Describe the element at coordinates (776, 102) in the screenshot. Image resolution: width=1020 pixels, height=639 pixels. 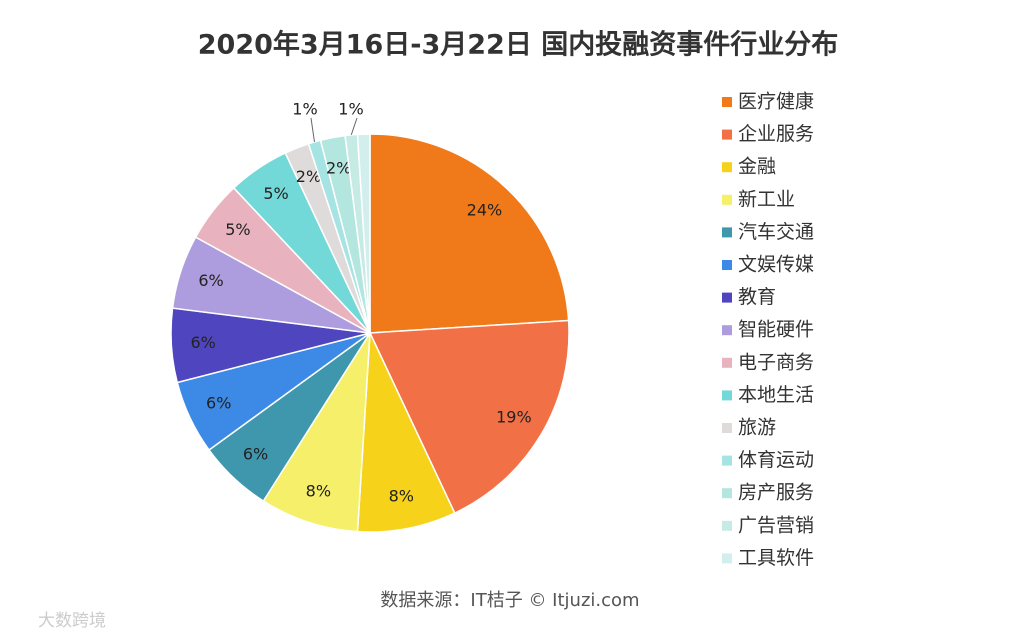
I see `legend-label: 医疗健康` at that location.